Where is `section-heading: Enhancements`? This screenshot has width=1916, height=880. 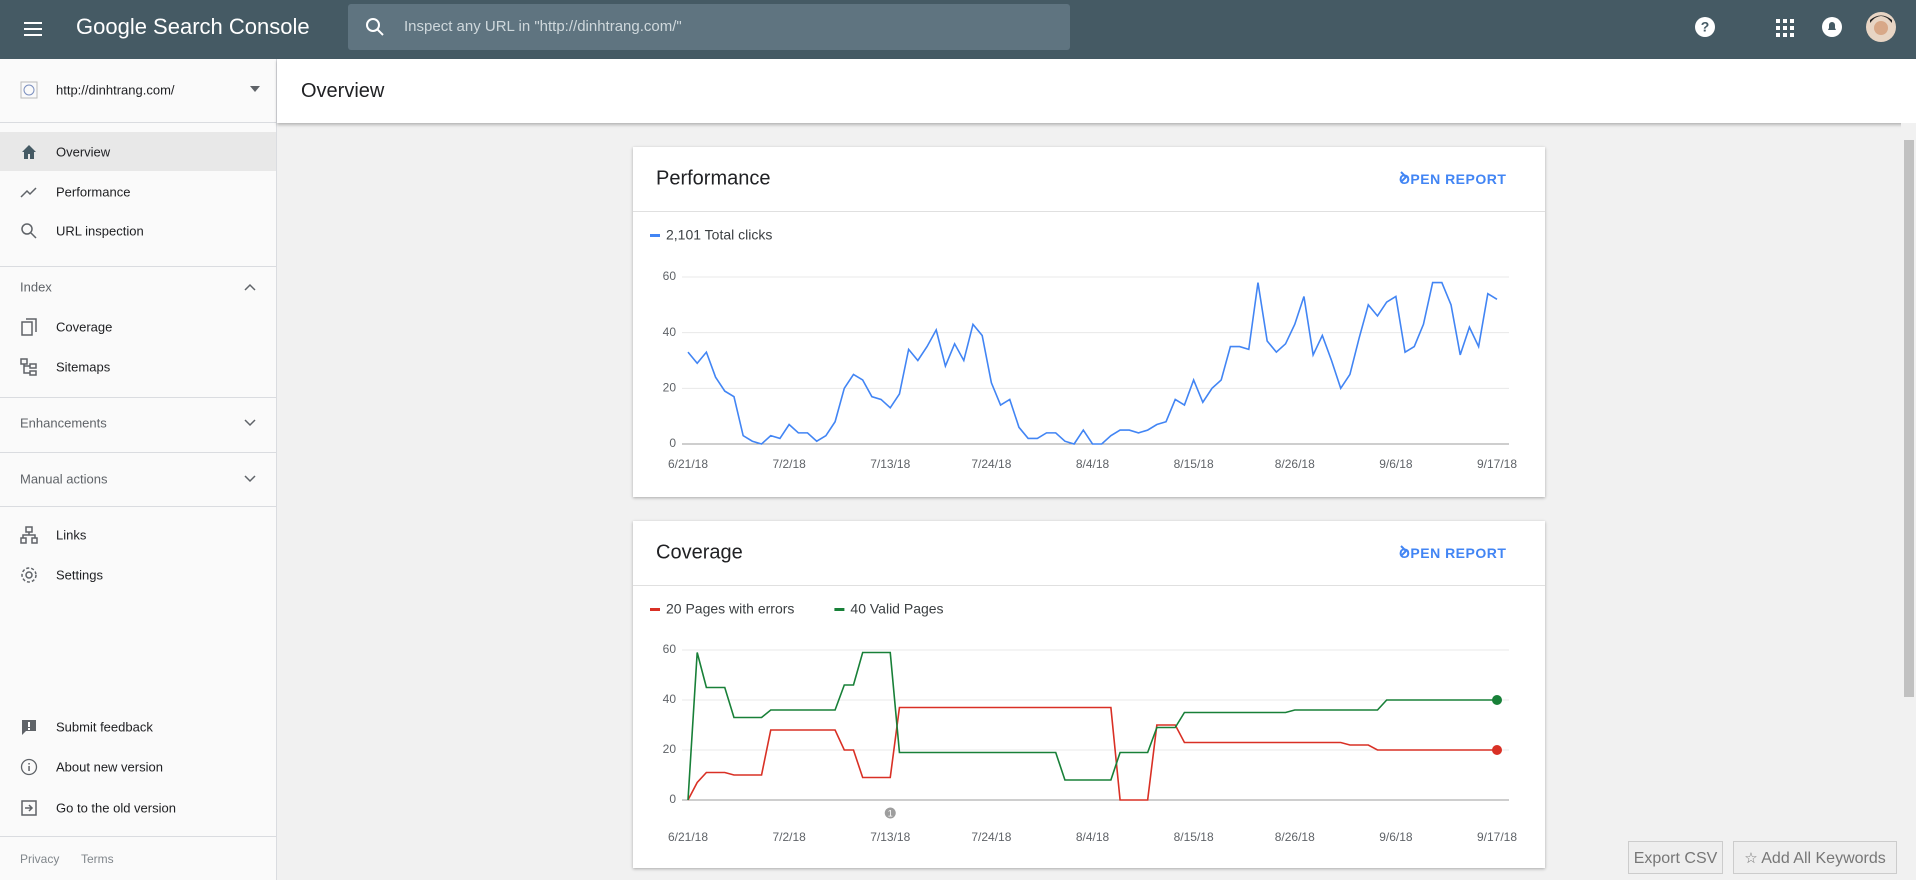
section-heading: Enhancements is located at coordinates (63, 423).